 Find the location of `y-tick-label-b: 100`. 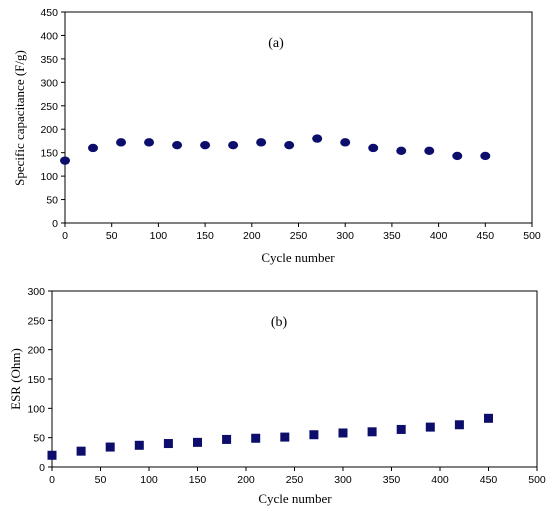

y-tick-label-b: 100 is located at coordinates (36, 409).